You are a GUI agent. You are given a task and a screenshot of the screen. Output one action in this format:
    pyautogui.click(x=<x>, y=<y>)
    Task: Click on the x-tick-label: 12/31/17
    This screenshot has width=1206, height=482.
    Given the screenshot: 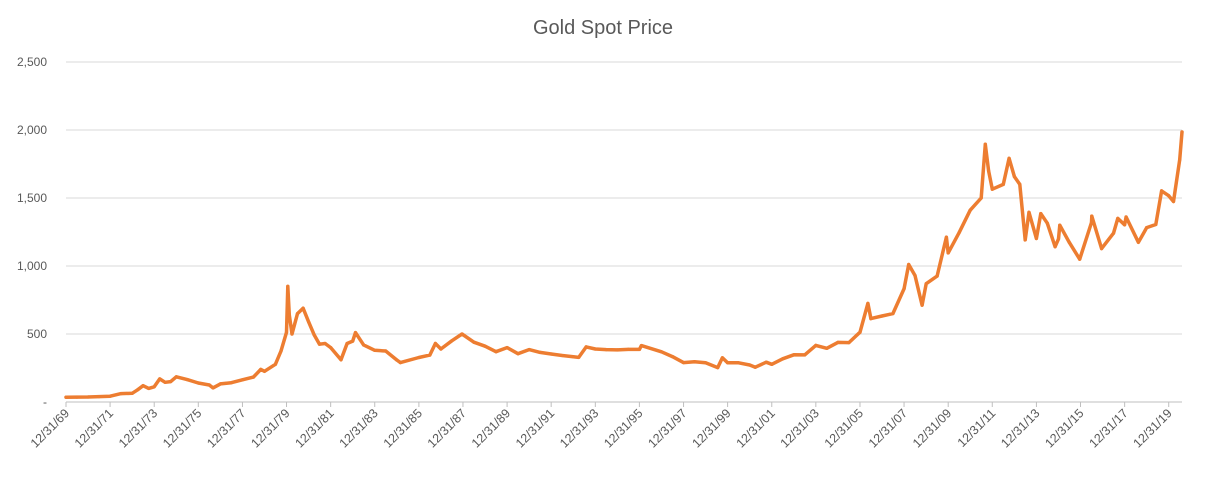 What is the action you would take?
    pyautogui.click(x=1108, y=428)
    